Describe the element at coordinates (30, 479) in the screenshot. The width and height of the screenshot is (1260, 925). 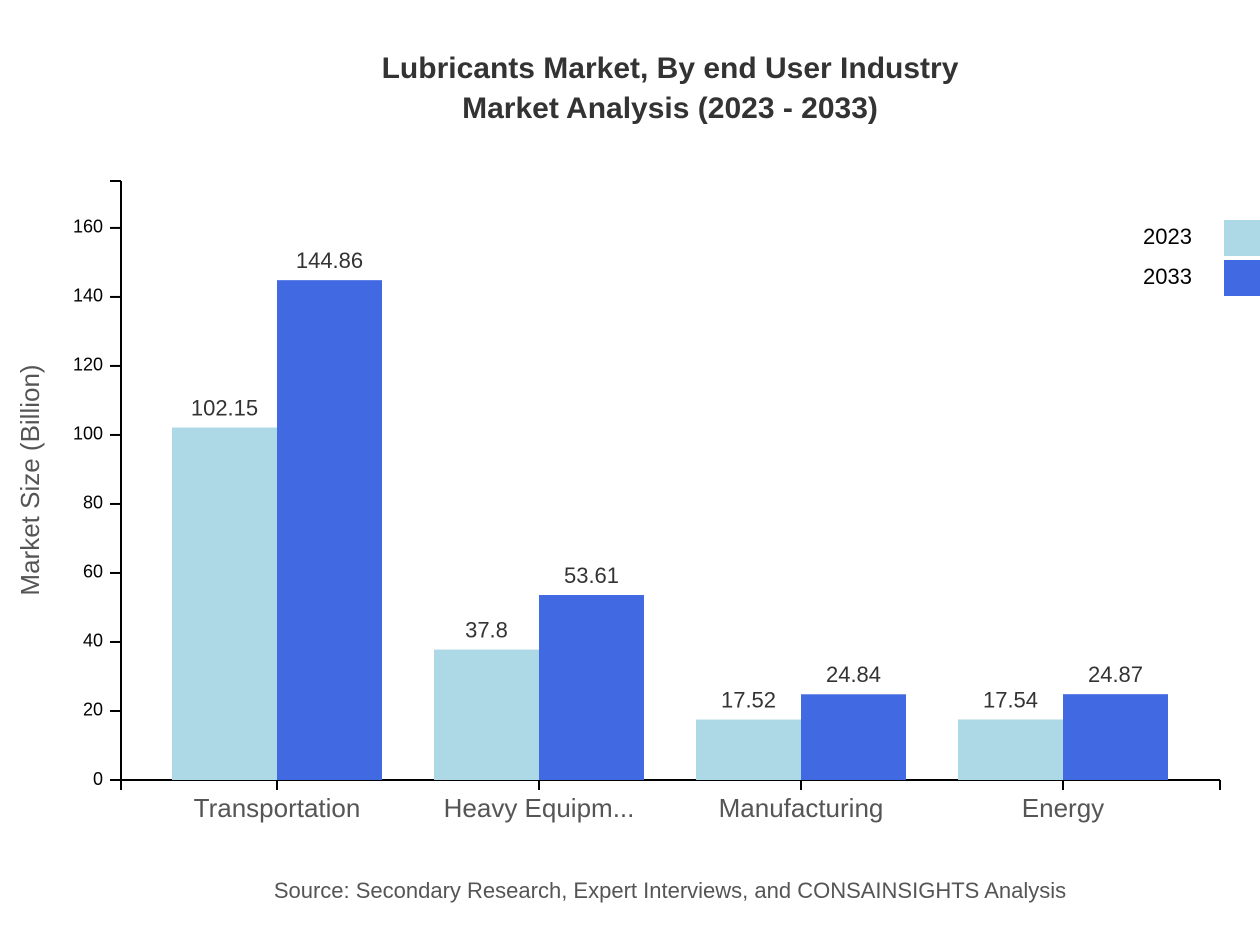
I see `y-axis-label: Market Size (Billion)` at that location.